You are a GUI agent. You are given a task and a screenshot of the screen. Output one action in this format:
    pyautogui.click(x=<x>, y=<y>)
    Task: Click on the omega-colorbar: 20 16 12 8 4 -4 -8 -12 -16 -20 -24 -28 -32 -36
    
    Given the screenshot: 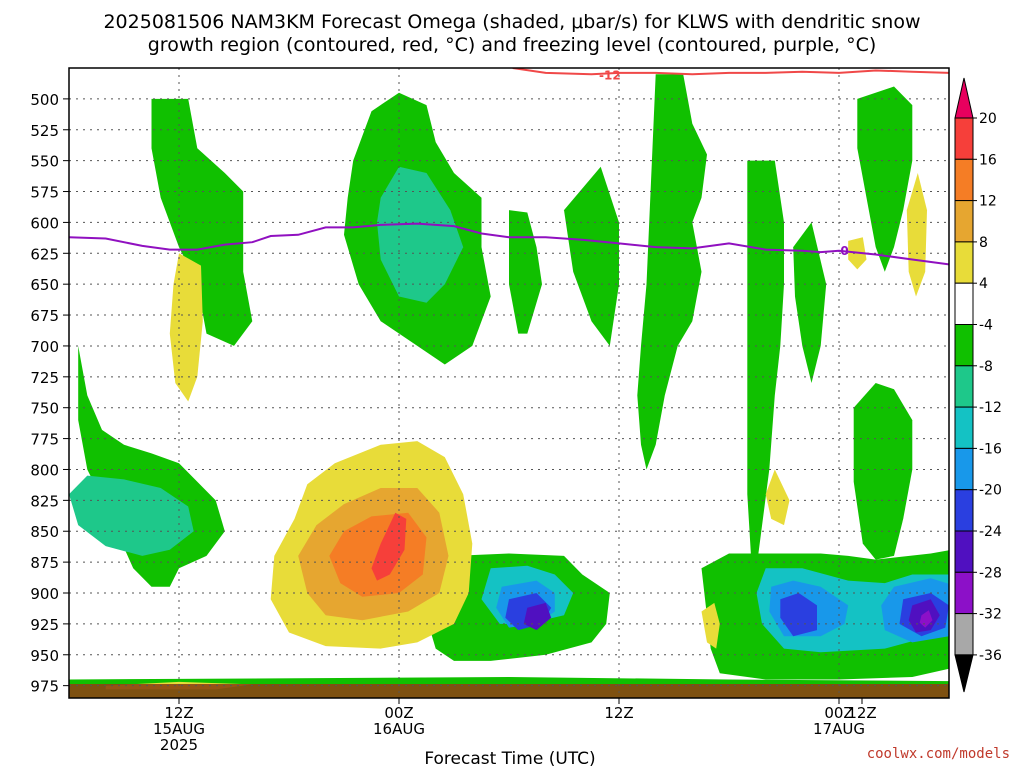 What is the action you would take?
    pyautogui.click(x=978, y=385)
    